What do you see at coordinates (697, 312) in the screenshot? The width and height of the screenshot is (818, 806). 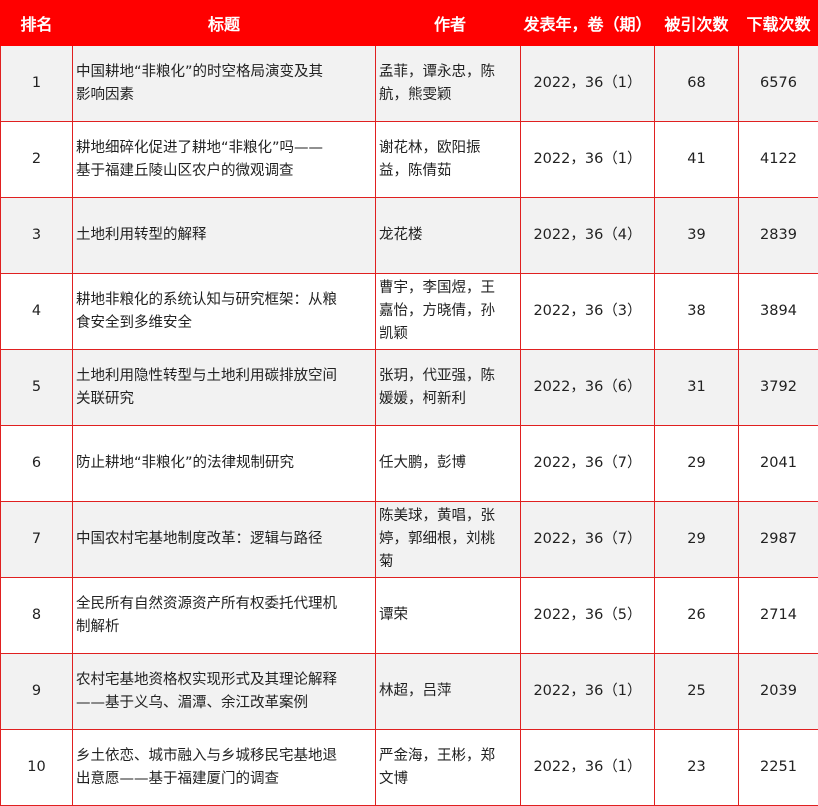 I see `cited-cell: 38` at bounding box center [697, 312].